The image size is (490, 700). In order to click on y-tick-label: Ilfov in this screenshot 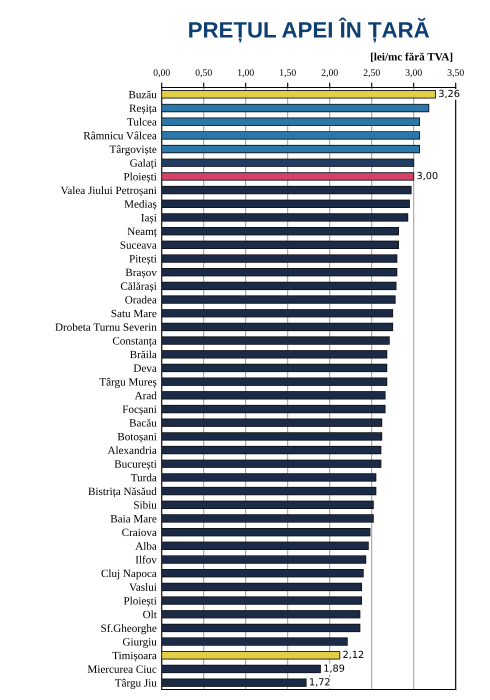, I will do `click(146, 560)`.